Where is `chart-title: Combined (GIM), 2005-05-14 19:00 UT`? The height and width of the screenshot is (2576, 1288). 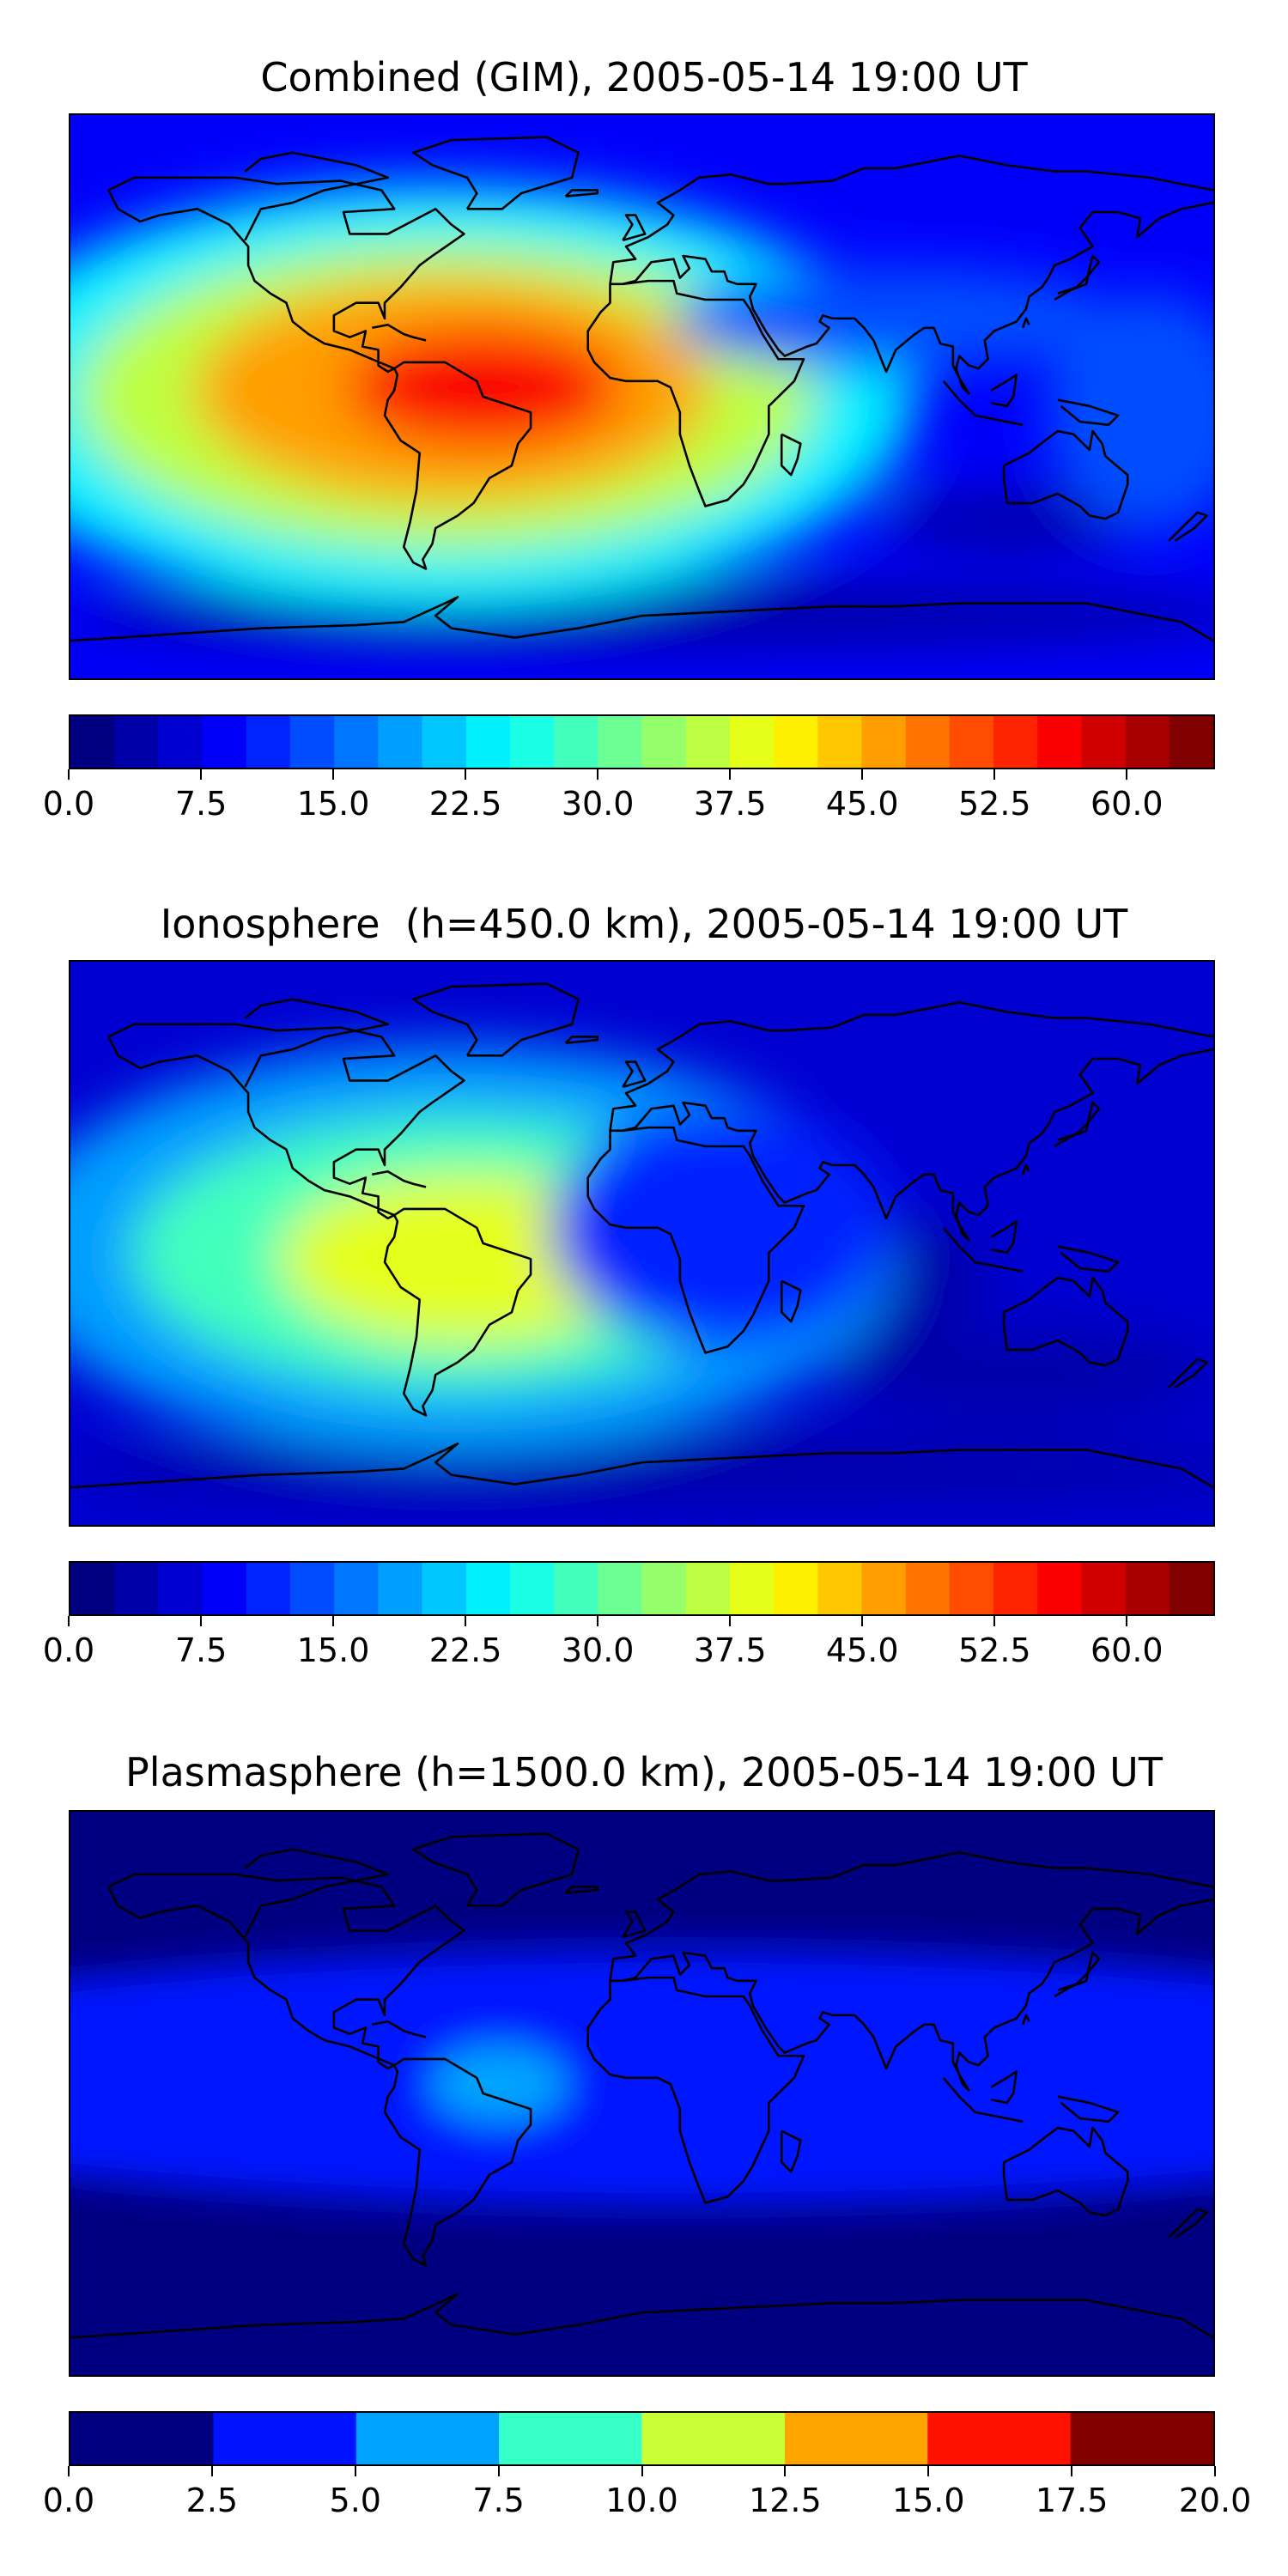
chart-title: Combined (GIM), 2005-05-14 19:00 UT is located at coordinates (644, 77).